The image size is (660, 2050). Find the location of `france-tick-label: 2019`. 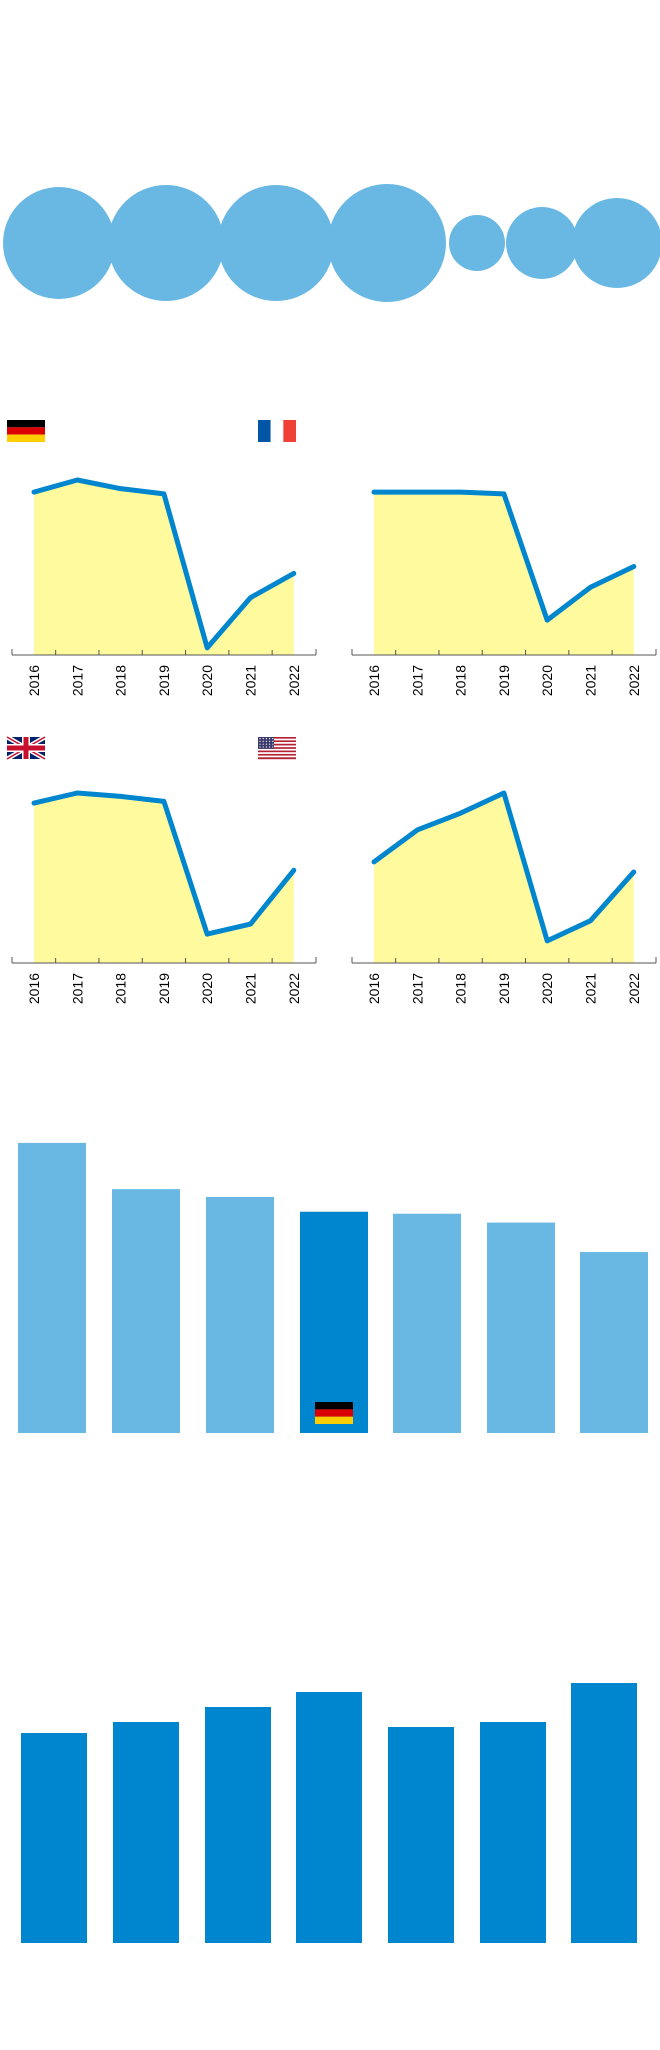

france-tick-label: 2019 is located at coordinates (504, 680).